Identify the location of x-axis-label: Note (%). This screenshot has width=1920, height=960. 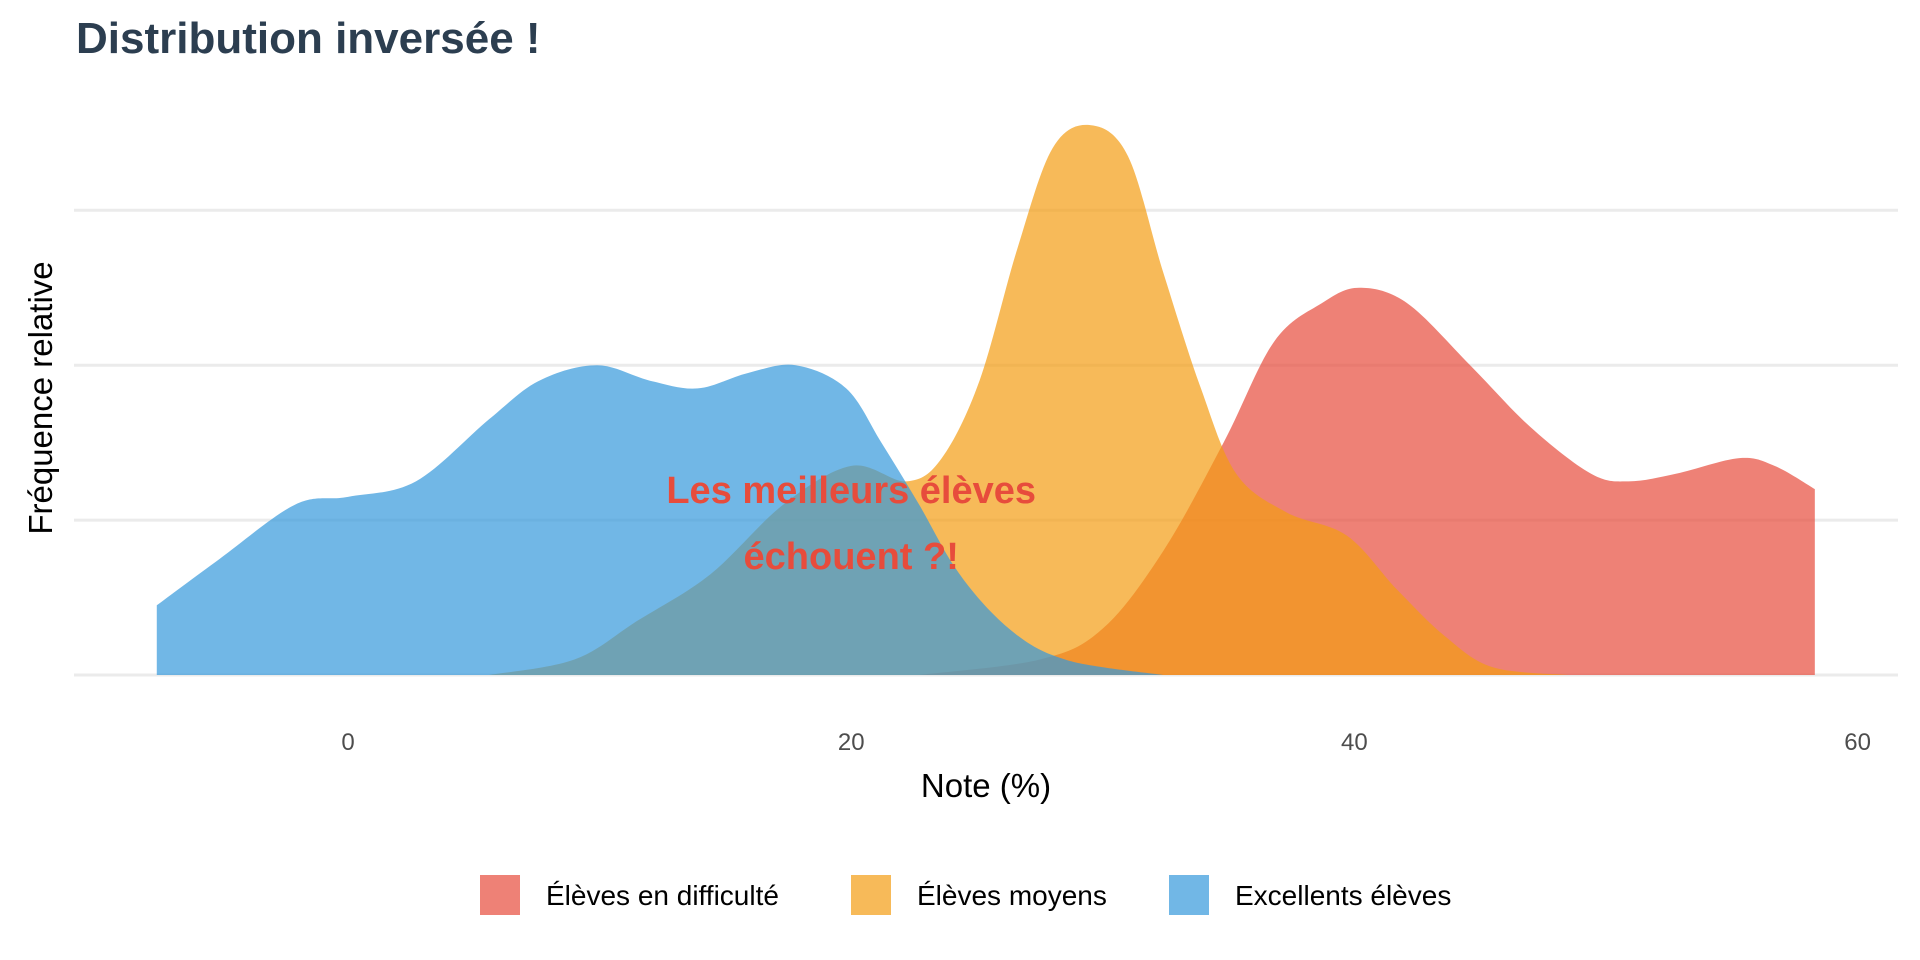
(986, 785).